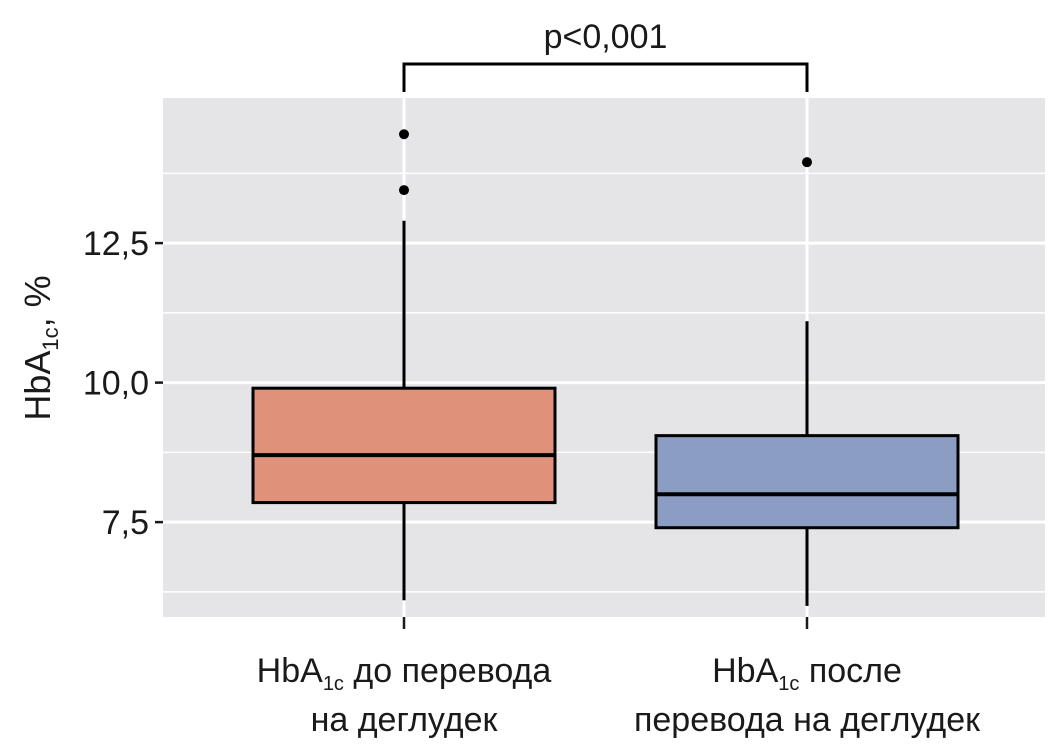  Describe the element at coordinates (125, 523) in the screenshot. I see `y-tick-label: 7,5` at that location.